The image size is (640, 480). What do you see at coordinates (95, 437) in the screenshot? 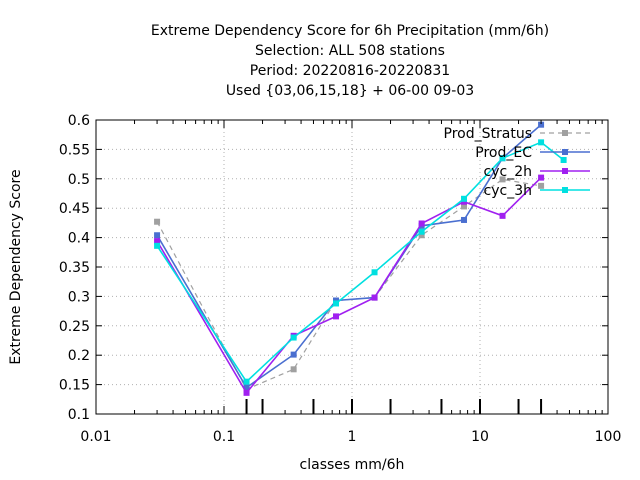
I see `x-tick-label: 0.01` at bounding box center [95, 437].